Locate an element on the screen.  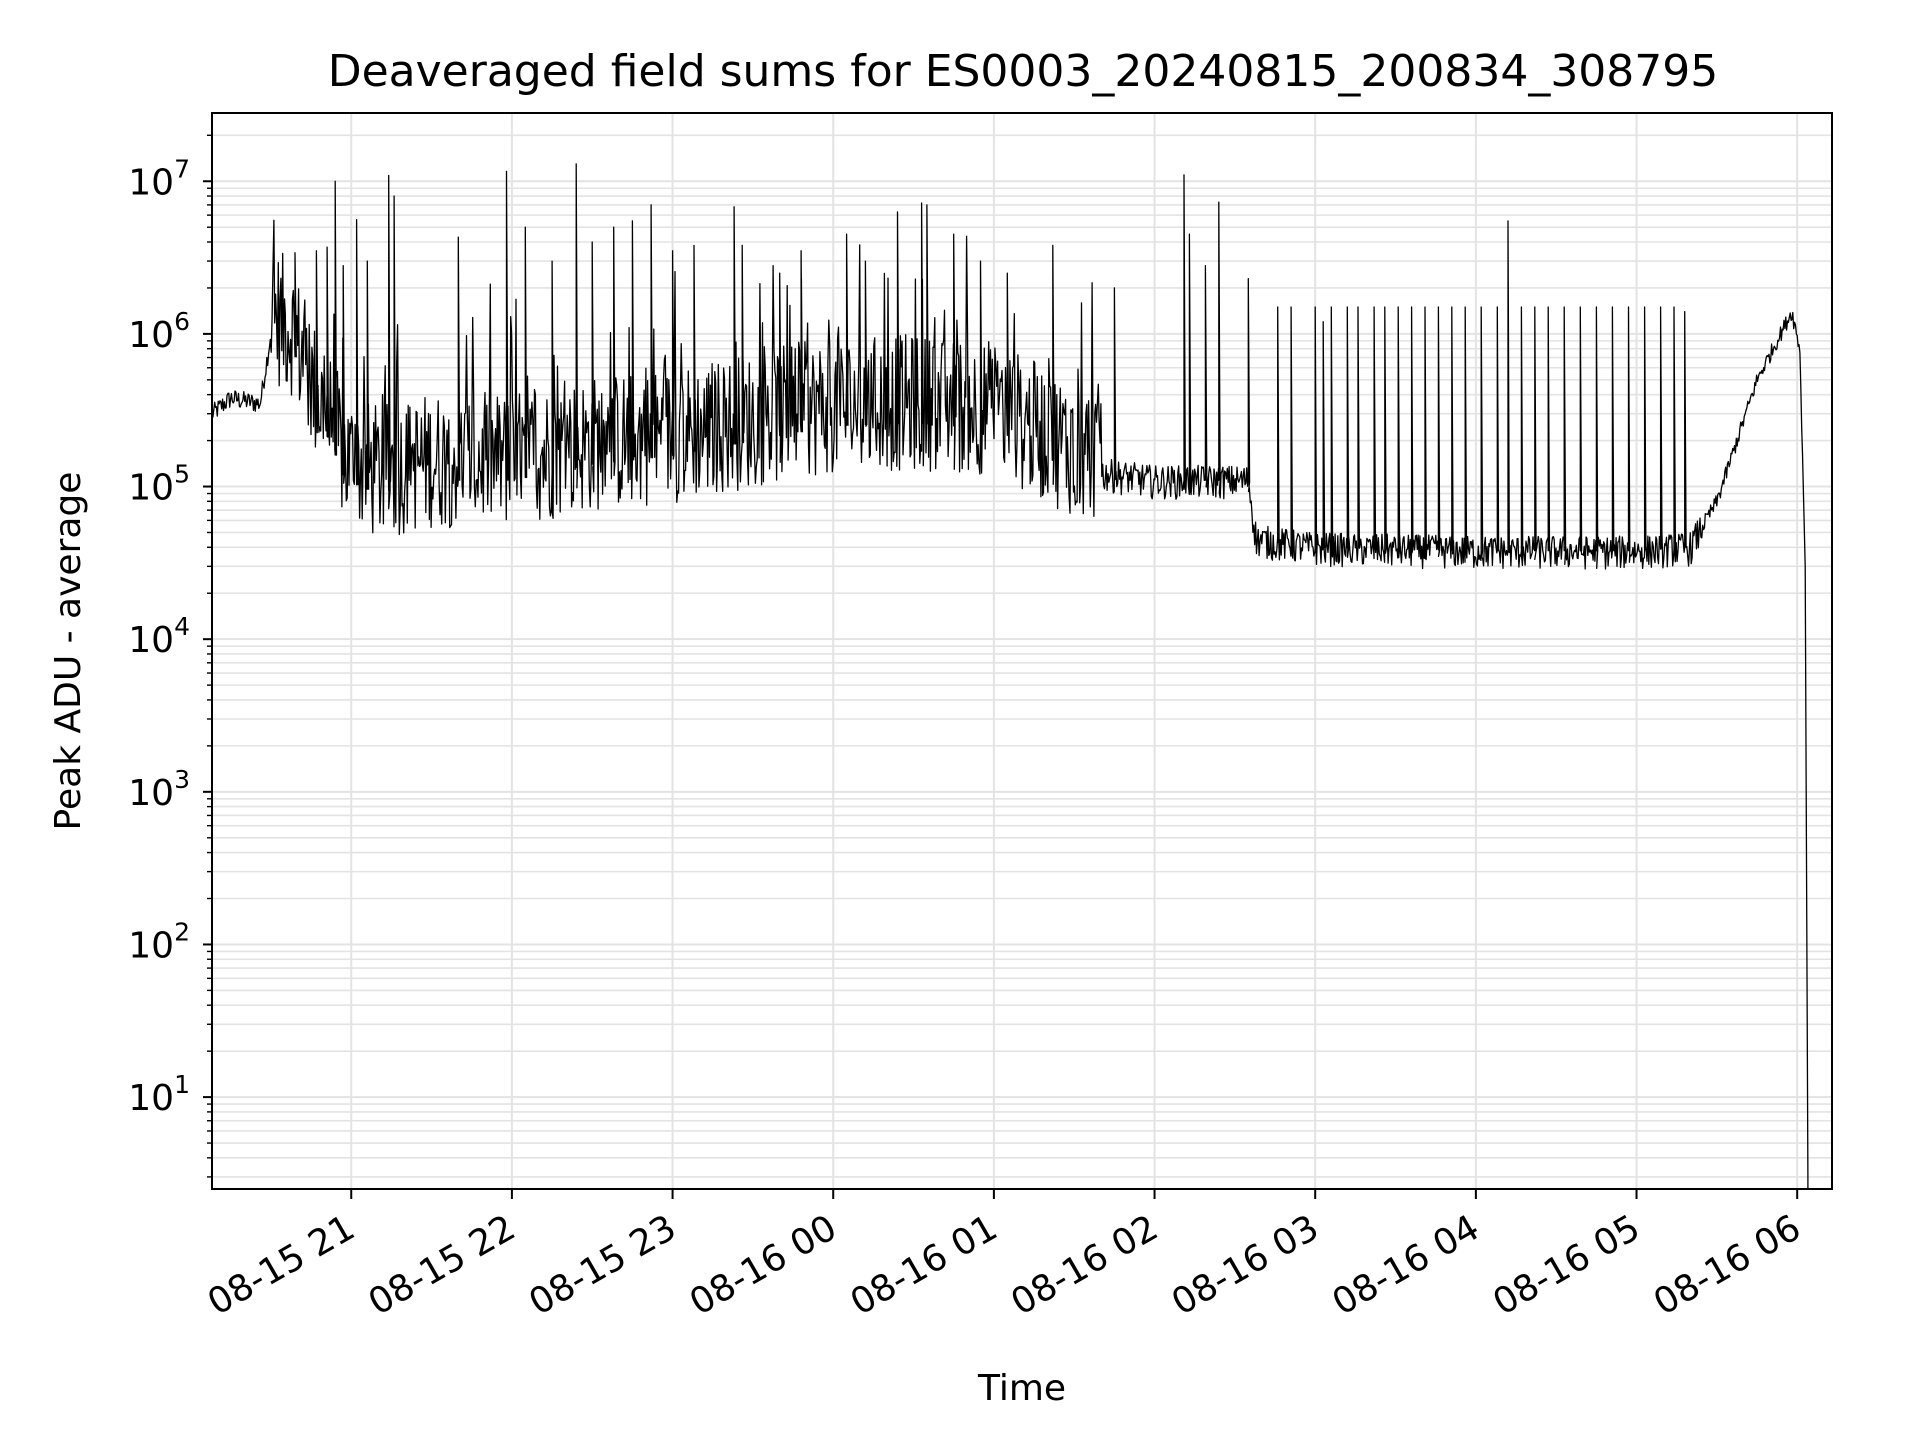
y-axis-label: Peak ADU - average is located at coordinates (68, 651).